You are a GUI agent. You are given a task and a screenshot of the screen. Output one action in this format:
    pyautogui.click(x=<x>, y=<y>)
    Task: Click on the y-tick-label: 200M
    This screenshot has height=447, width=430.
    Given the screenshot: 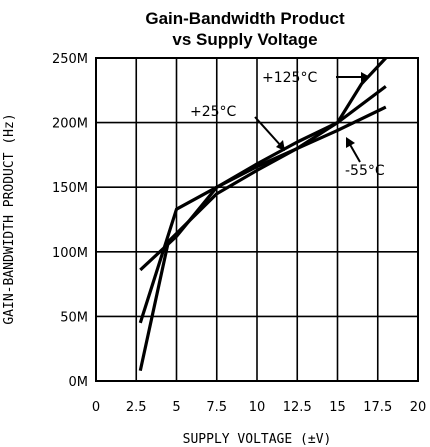 What is the action you would take?
    pyautogui.click(x=70, y=124)
    